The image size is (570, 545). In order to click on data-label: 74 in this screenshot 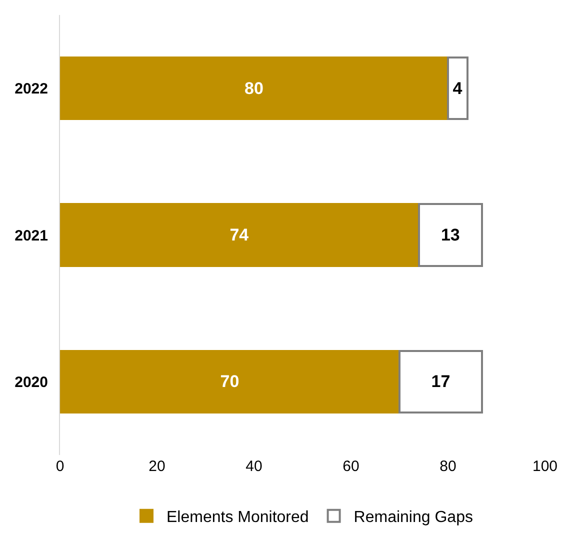, I will do `click(240, 235)`.